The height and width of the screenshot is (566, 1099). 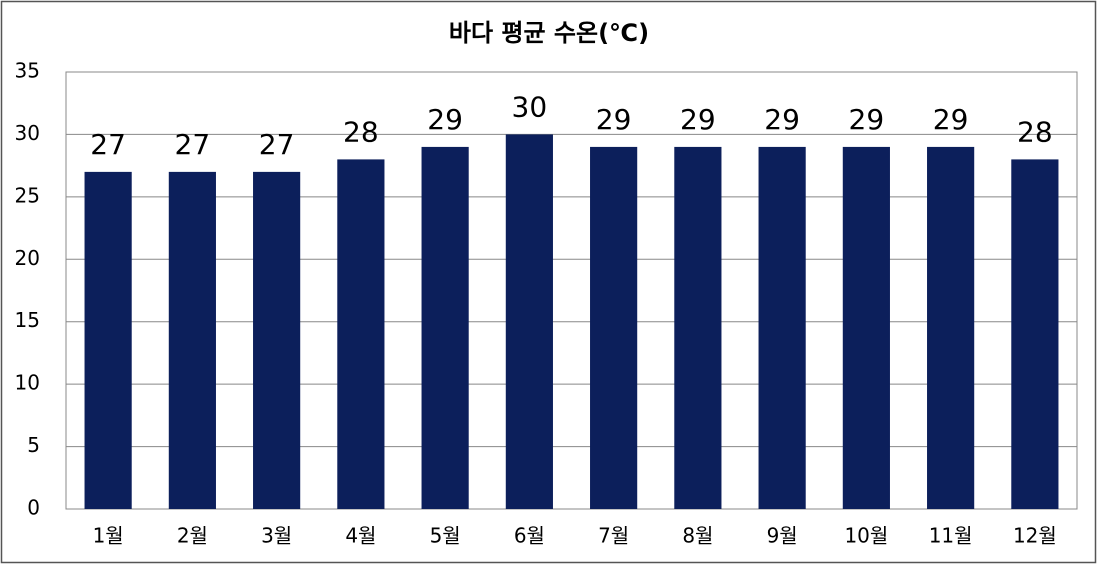 I want to click on x-tick-label: 7월, so click(x=613, y=536).